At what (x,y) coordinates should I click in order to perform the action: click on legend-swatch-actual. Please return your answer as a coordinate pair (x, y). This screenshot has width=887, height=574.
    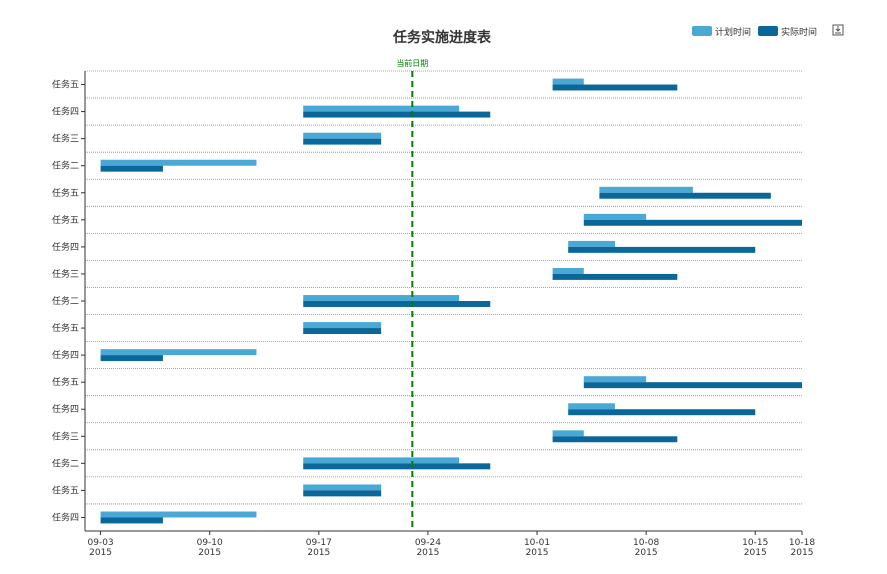
    Looking at the image, I should click on (768, 31).